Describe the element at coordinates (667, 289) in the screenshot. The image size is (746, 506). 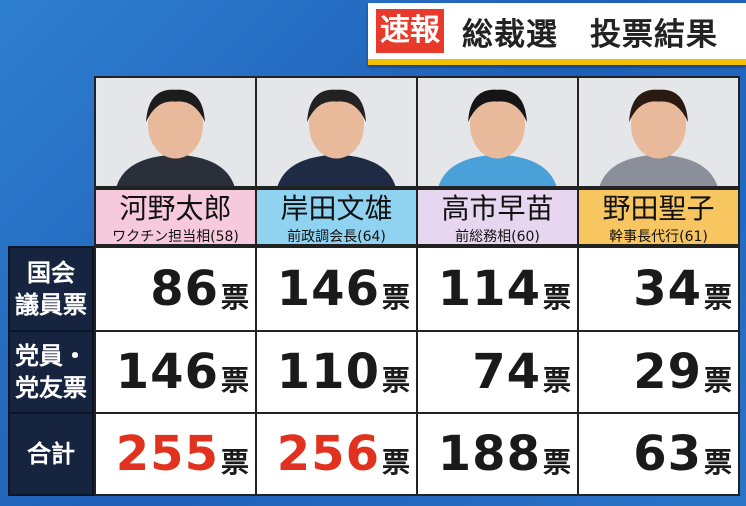
I see `vote-count: 34` at that location.